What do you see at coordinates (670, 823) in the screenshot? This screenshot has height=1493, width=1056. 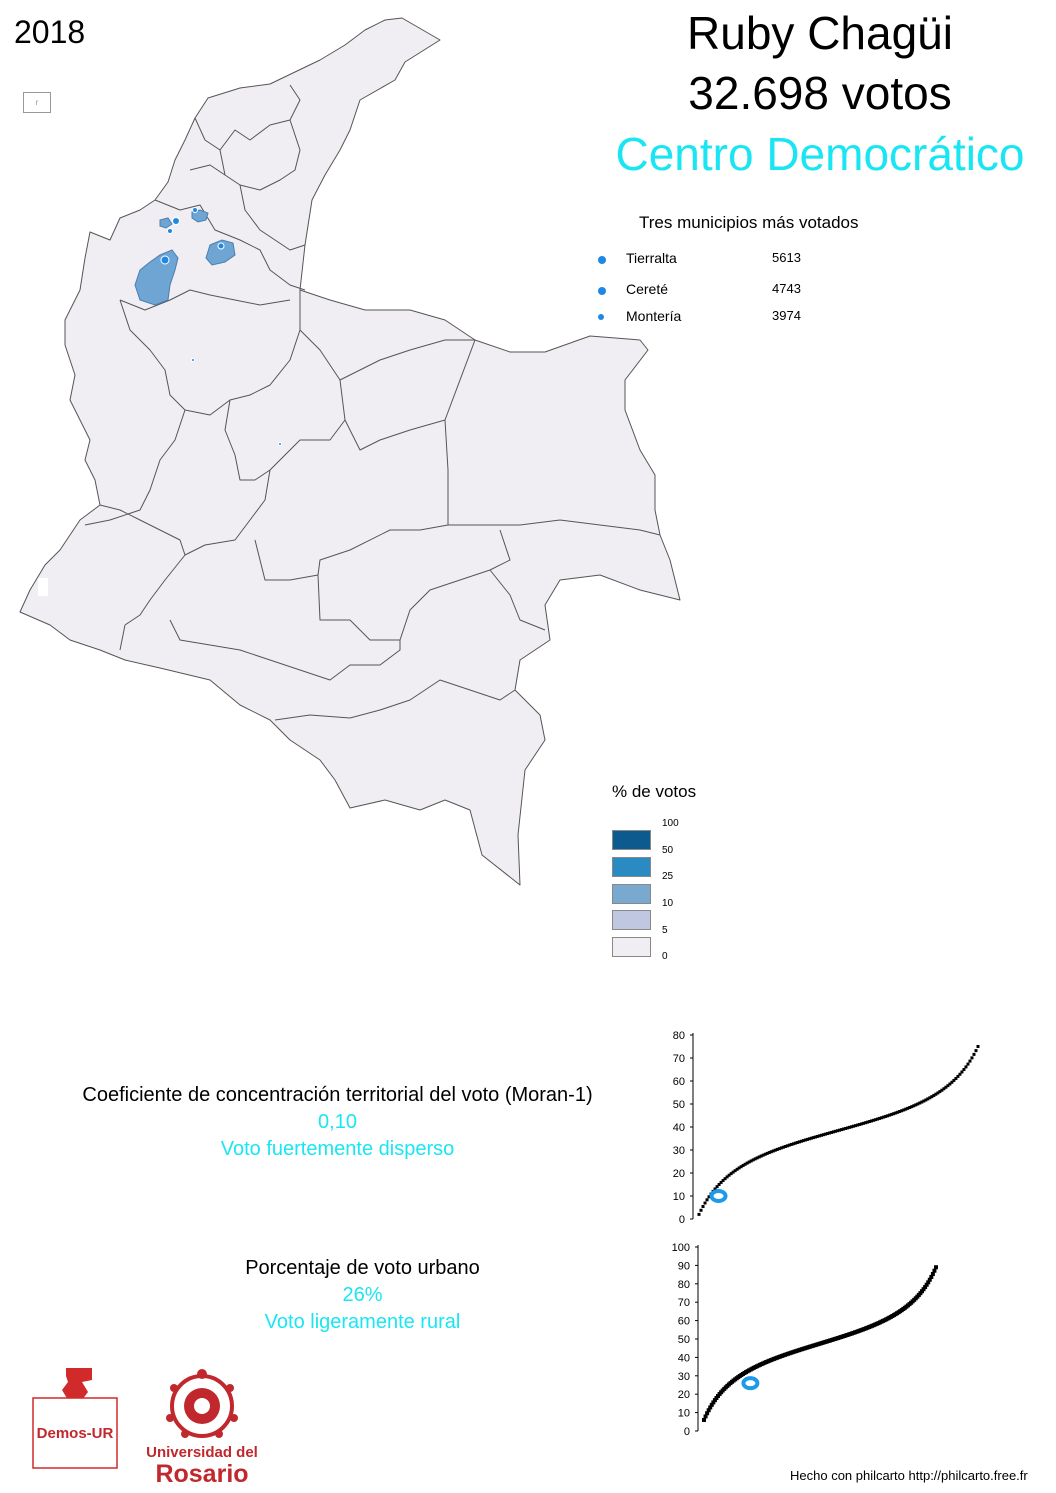 I see `legend-label: 100` at bounding box center [670, 823].